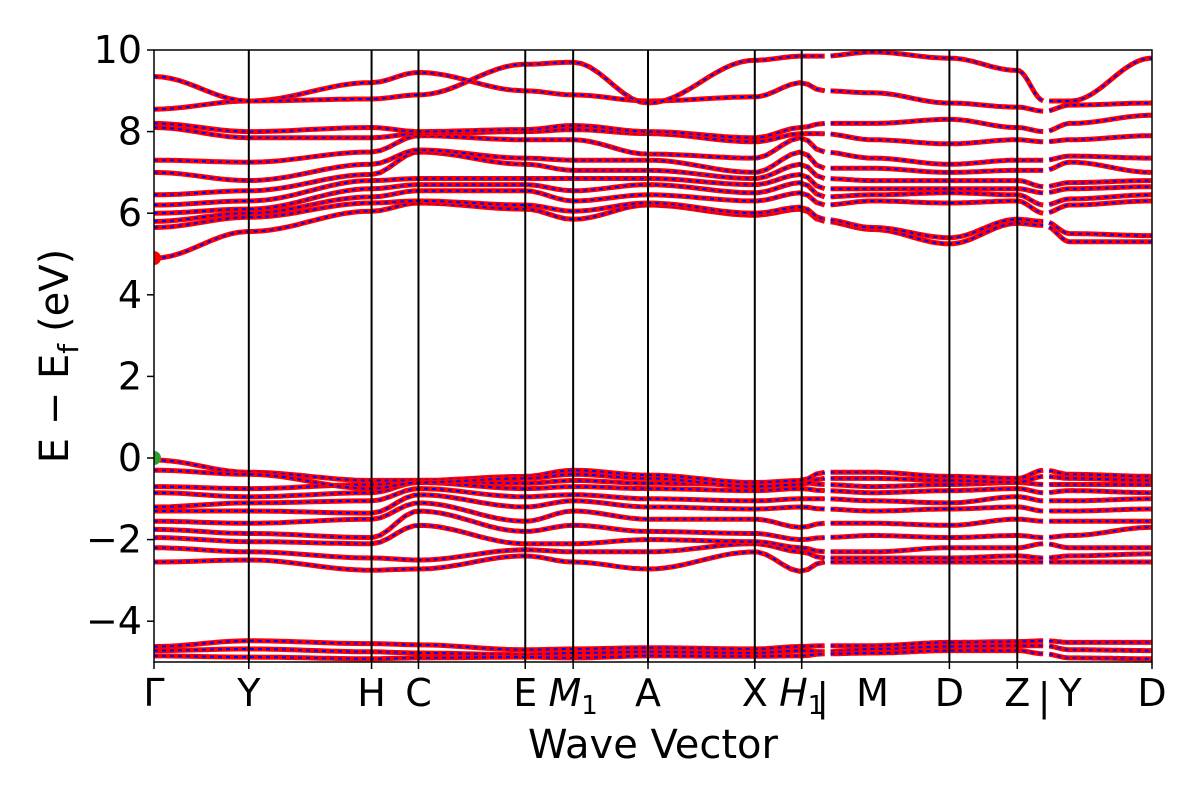  Describe the element at coordinates (248, 693) in the screenshot. I see `x-tick-label-1: Y` at that location.